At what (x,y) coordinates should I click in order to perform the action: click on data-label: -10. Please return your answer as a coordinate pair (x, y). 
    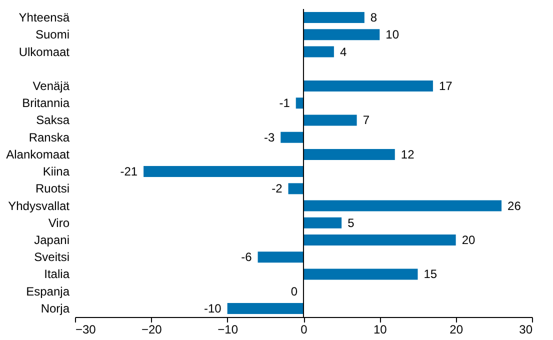
    Looking at the image, I should click on (213, 308).